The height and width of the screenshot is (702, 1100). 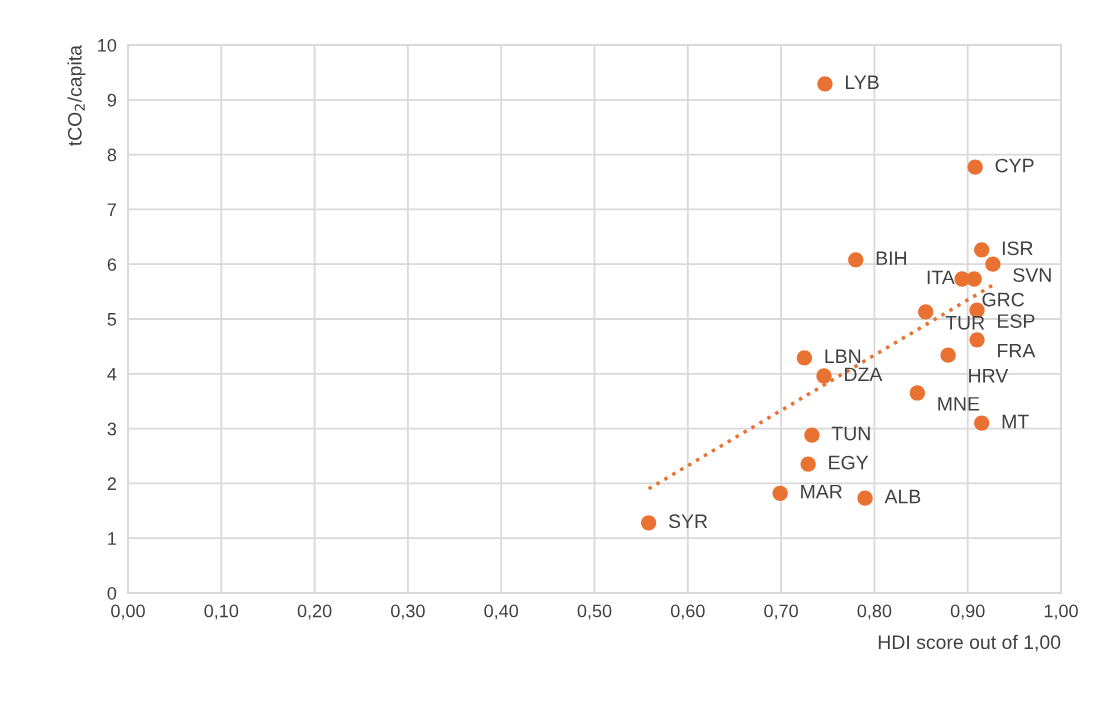 What do you see at coordinates (76, 96) in the screenshot?
I see `y-axis-title: tCO$_{2}$/capita` at bounding box center [76, 96].